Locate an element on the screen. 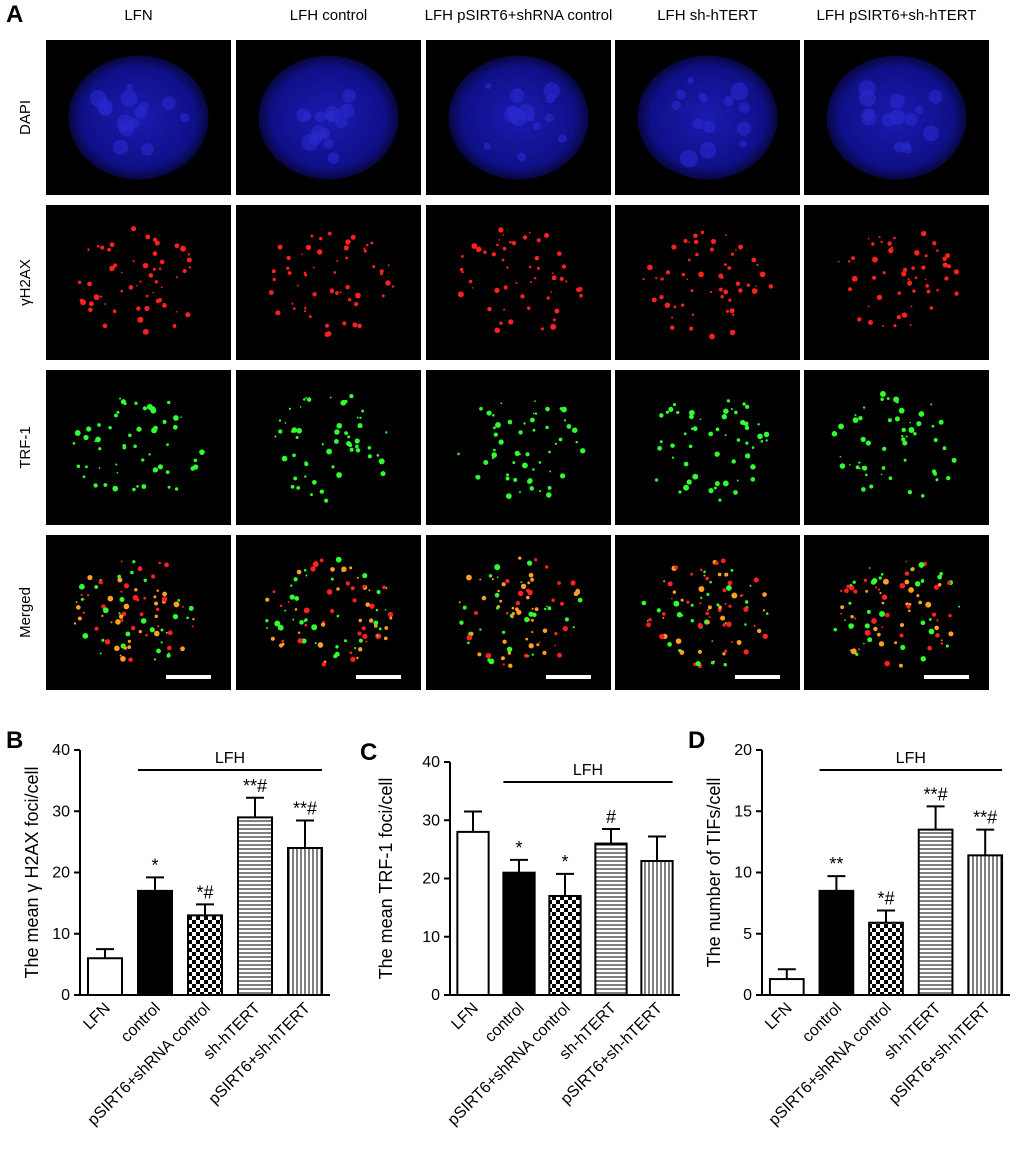  y-tick-label: 20 is located at coordinates (431, 879).